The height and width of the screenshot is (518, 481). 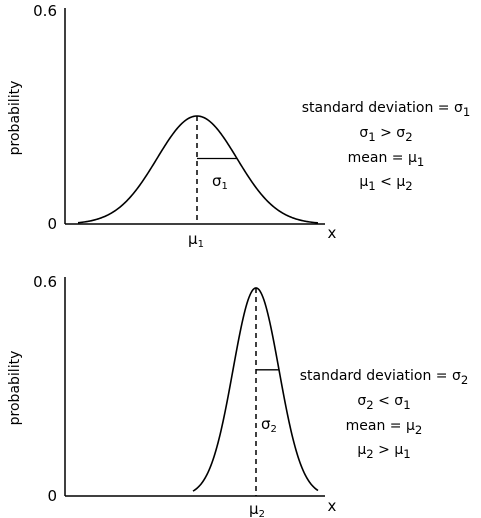 What do you see at coordinates (332, 233) in the screenshot?
I see `top-x-axis-label: x` at bounding box center [332, 233].